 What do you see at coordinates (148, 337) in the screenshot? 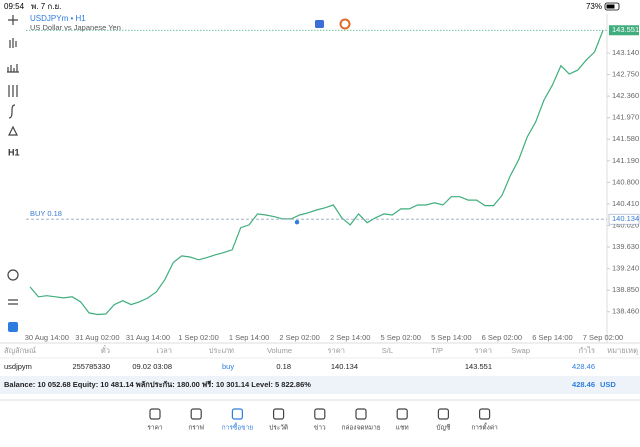
I see `x-tick-label: 31 Aug 14:00` at bounding box center [148, 337].